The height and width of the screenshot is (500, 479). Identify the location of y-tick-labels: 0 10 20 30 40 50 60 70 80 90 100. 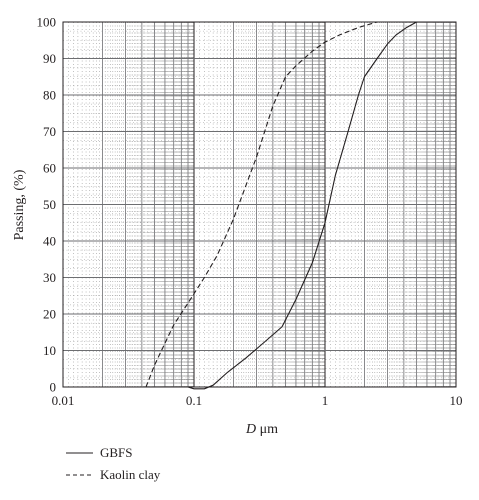
(47, 205).